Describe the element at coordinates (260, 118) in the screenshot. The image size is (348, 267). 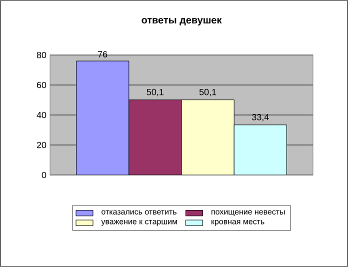
I see `data-label: 33,4` at that location.